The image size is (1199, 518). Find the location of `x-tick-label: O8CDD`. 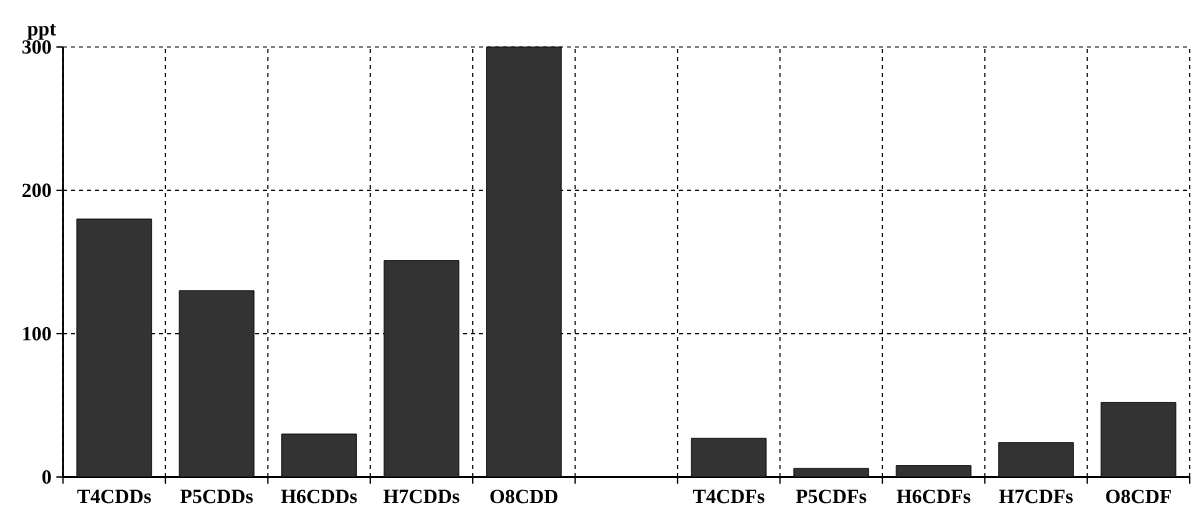

x-tick-label: O8CDD is located at coordinates (524, 496).